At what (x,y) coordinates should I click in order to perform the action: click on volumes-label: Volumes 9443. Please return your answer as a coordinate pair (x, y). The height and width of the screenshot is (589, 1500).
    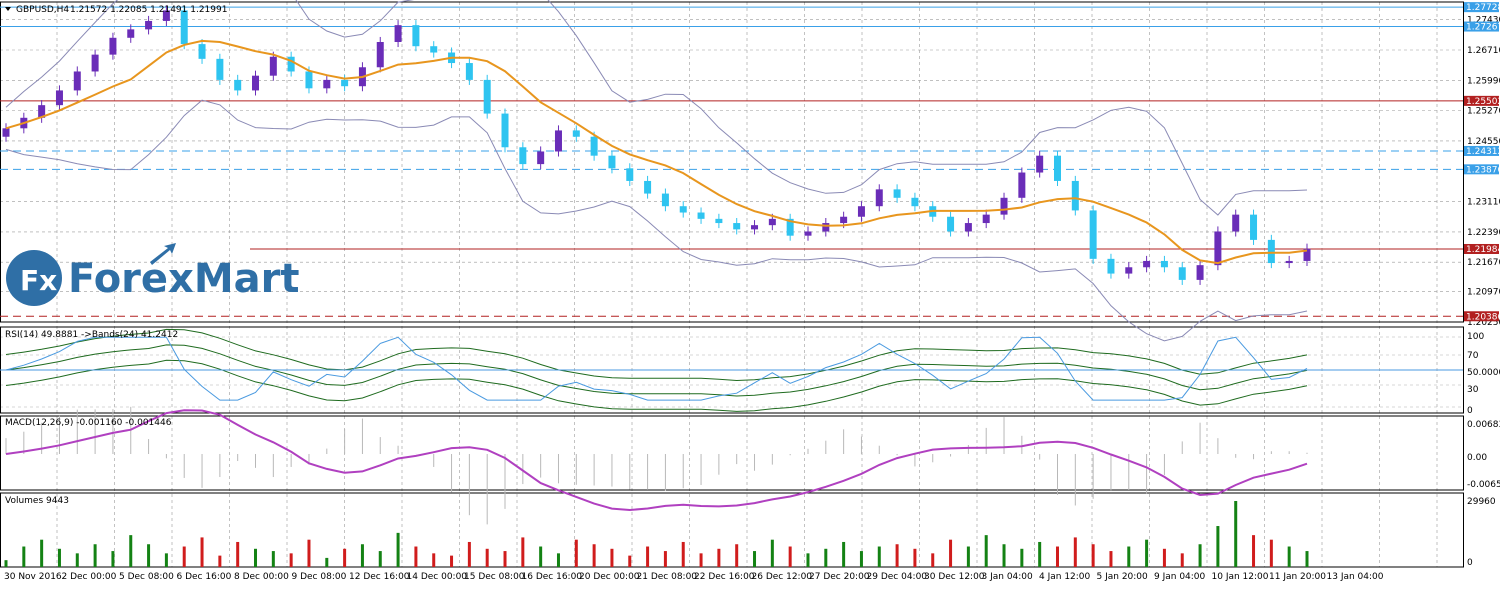
    Looking at the image, I should click on (37, 501).